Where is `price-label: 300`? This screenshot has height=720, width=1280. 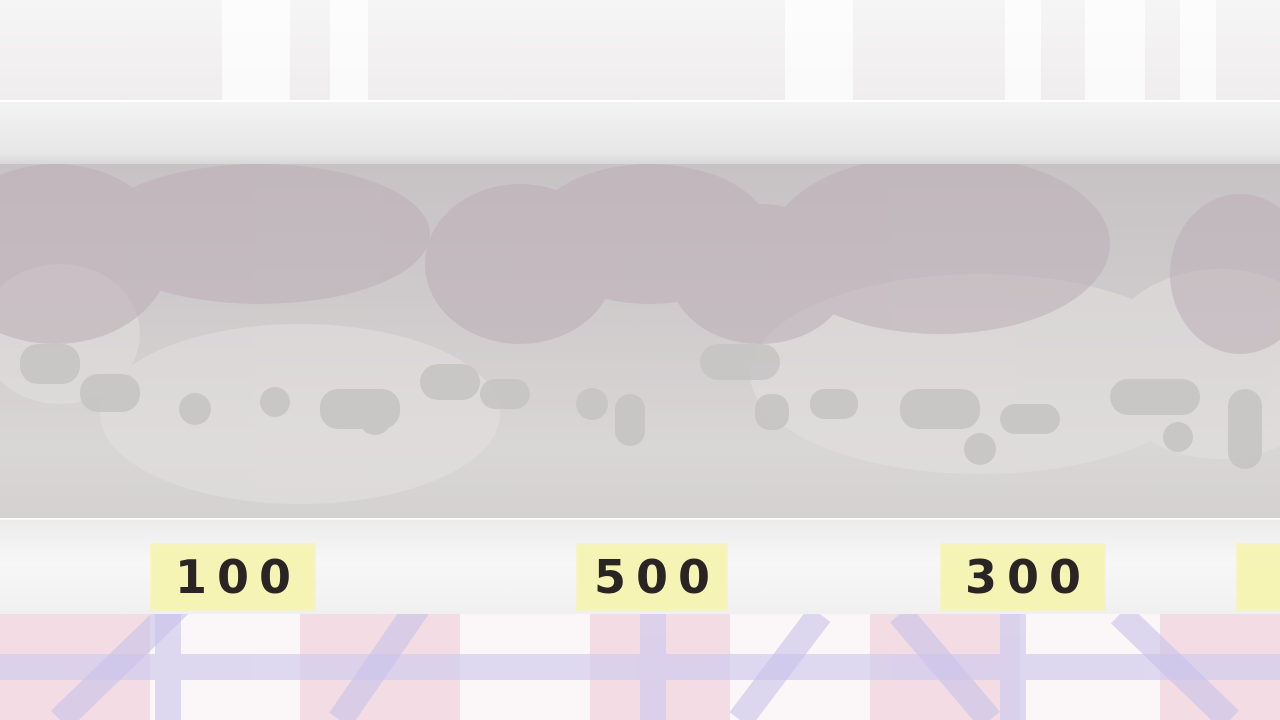 price-label: 300 is located at coordinates (1028, 577).